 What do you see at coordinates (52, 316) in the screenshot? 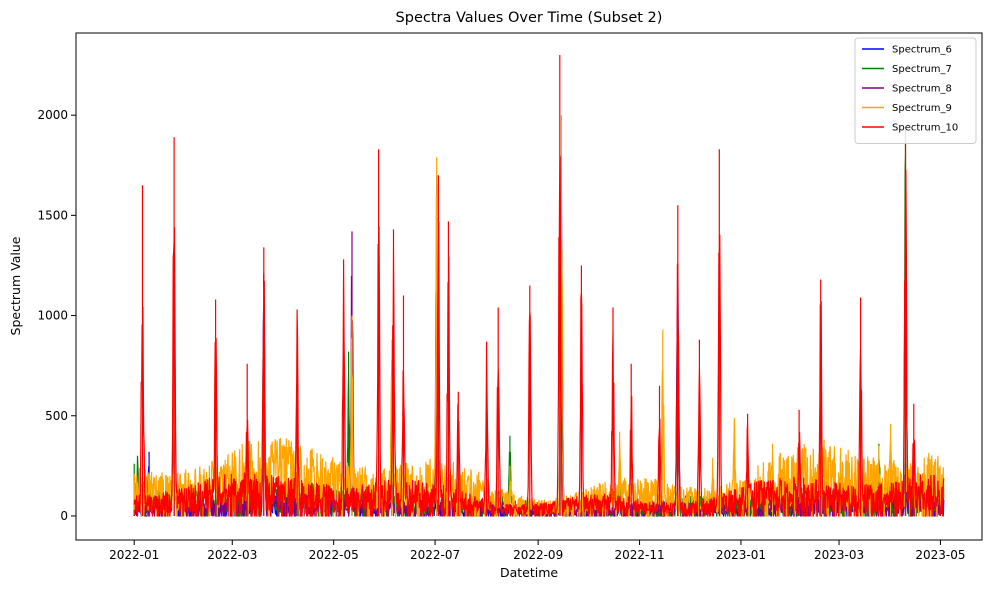
I see `y-tick-label: 1000` at bounding box center [52, 316].